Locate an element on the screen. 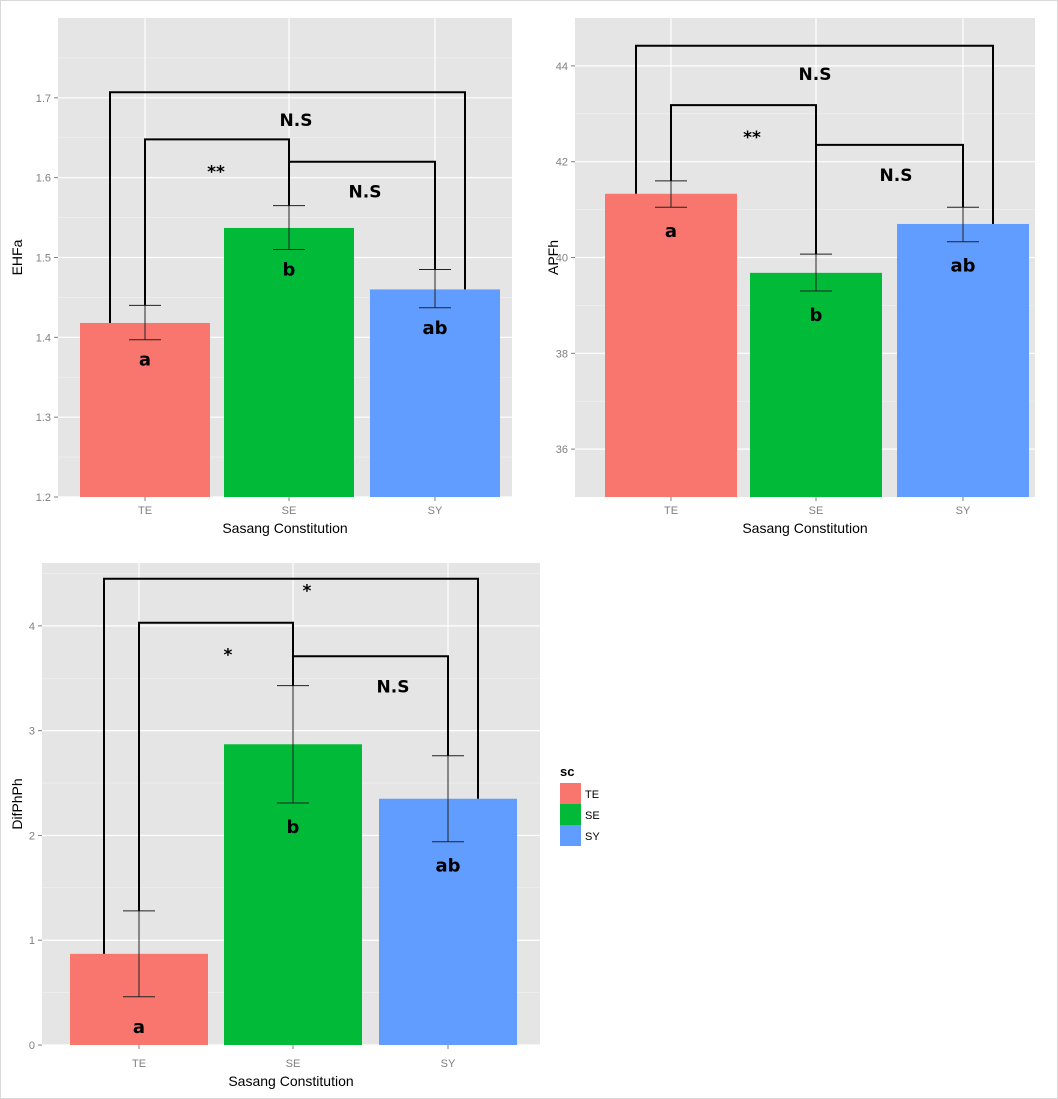 Image resolution: width=1058 pixels, height=1099 pixels. y-tick-label: 1.3 is located at coordinates (43, 418).